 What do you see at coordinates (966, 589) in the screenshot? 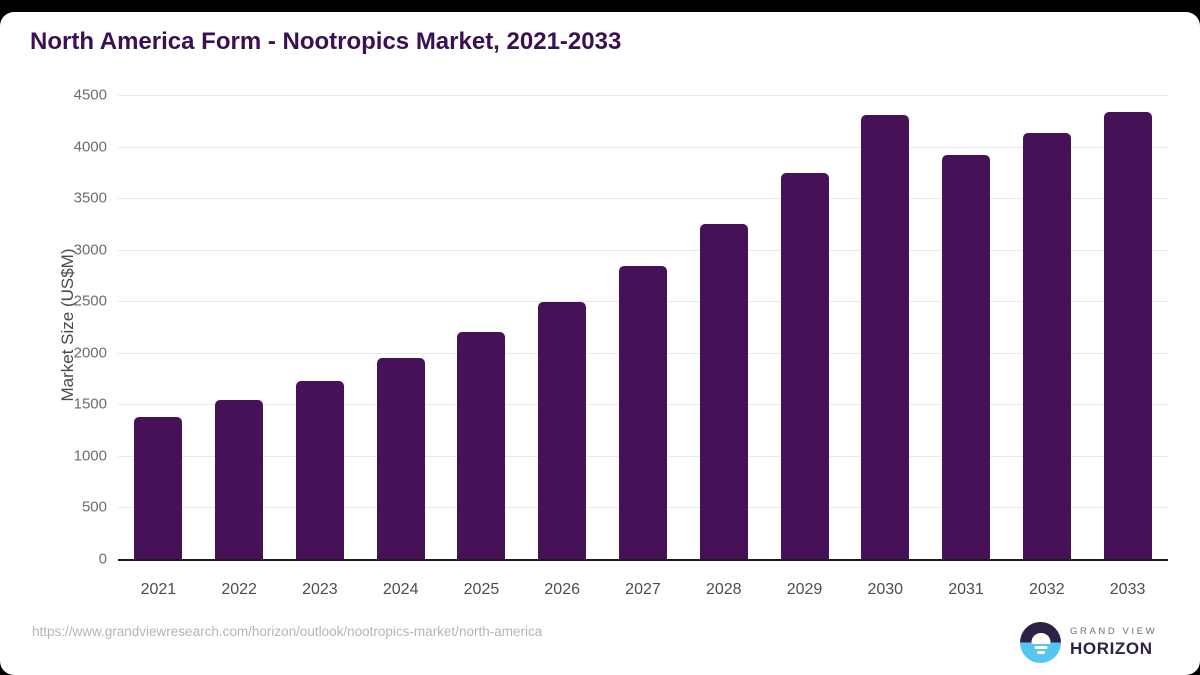
I see `x-tick-label: 2031` at bounding box center [966, 589].